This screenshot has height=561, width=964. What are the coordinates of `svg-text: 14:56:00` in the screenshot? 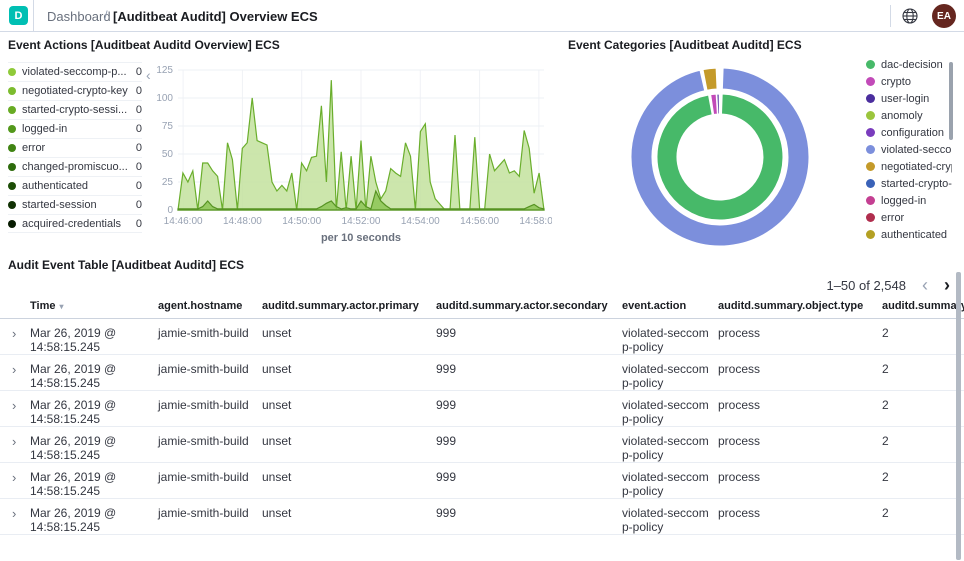 It's located at (479, 221).